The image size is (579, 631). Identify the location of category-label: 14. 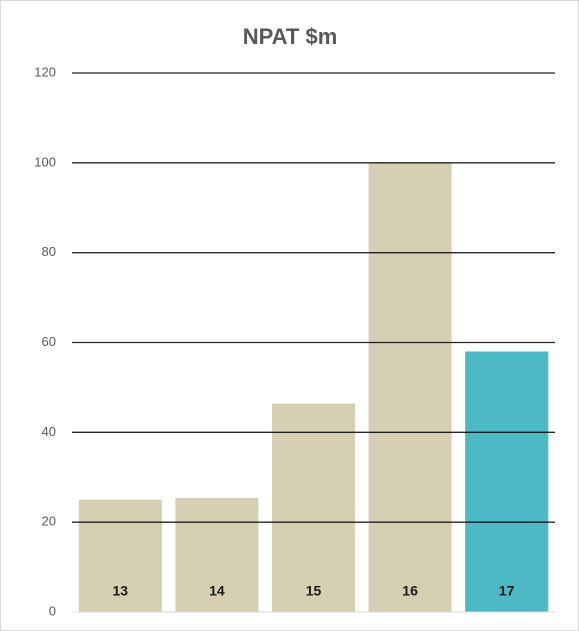
(217, 591).